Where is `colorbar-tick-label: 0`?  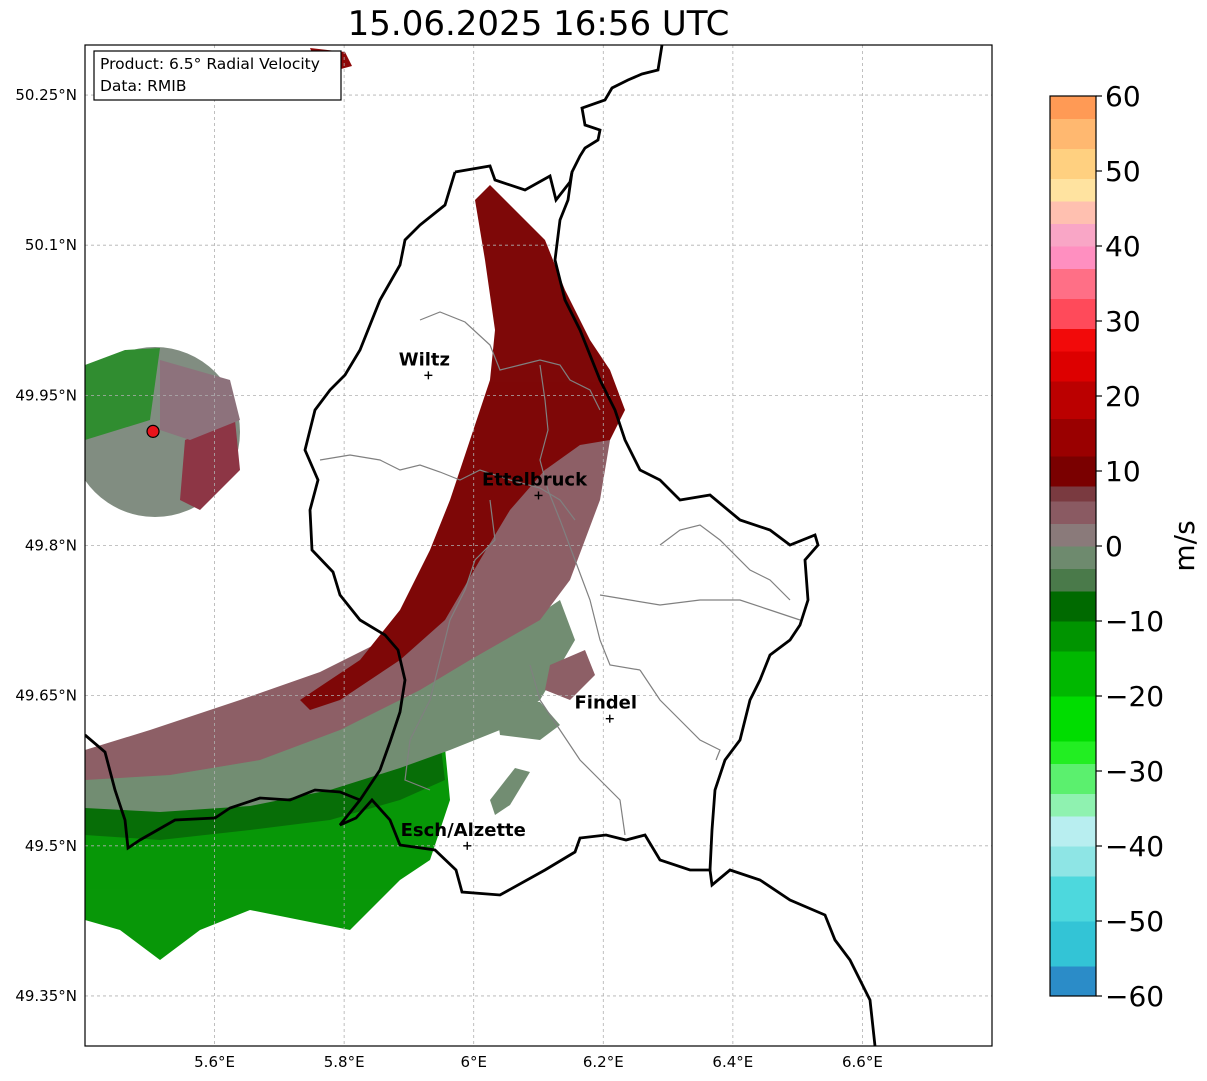 colorbar-tick-label: 0 is located at coordinates (1114, 546).